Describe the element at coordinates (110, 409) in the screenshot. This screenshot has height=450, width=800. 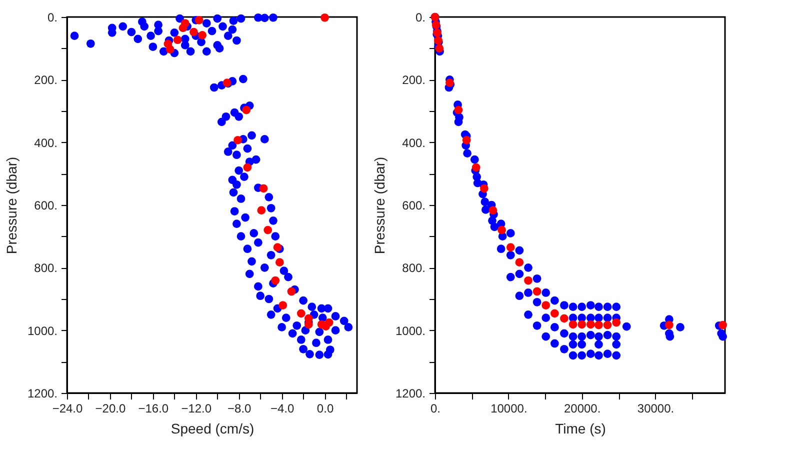
I see `x-tick-label: −20.0` at that location.